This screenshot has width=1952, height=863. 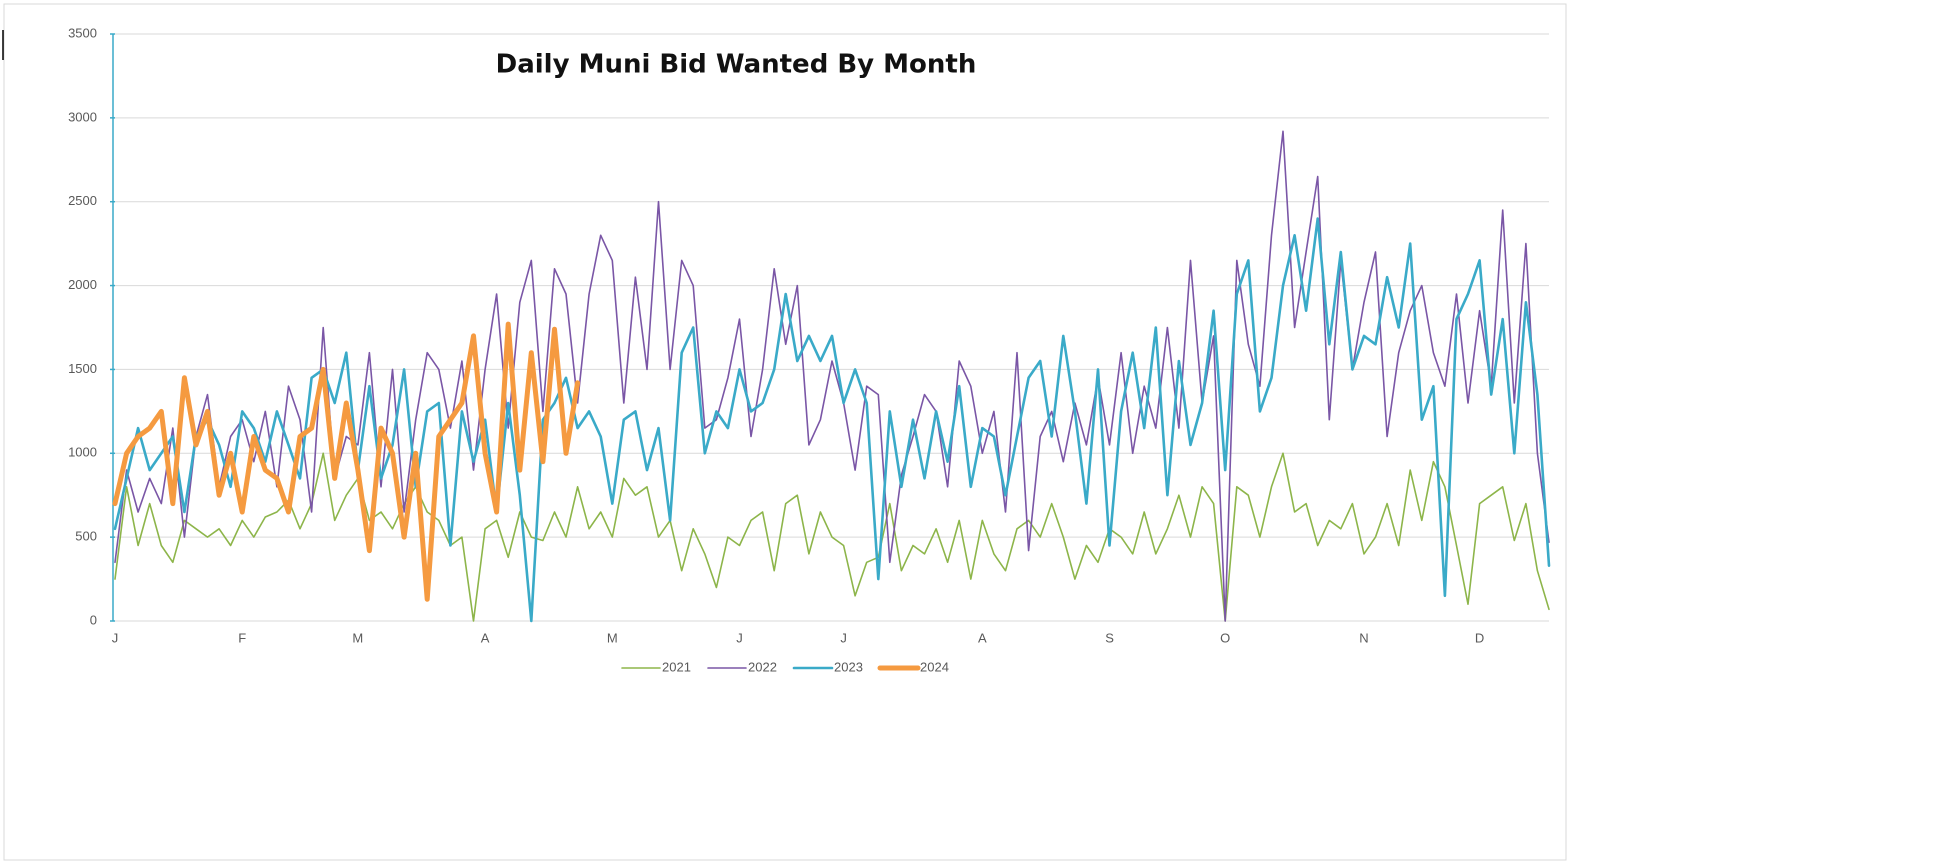 What do you see at coordinates (1225, 637) in the screenshot?
I see `x-tick-label: O` at bounding box center [1225, 637].